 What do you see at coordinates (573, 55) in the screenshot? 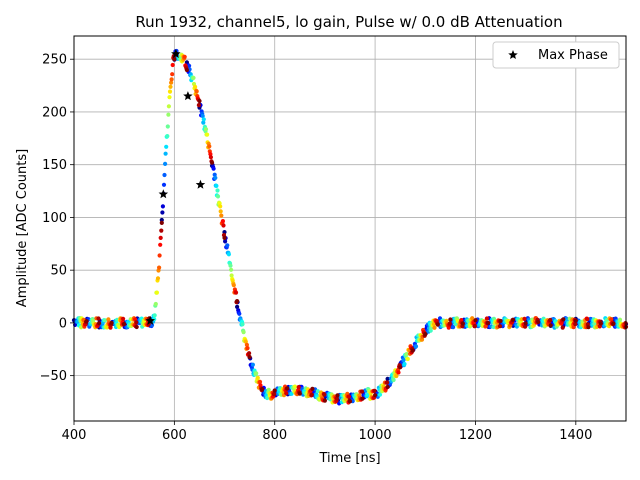
I see `legend-label-max-phase: Max Phase` at bounding box center [573, 55].